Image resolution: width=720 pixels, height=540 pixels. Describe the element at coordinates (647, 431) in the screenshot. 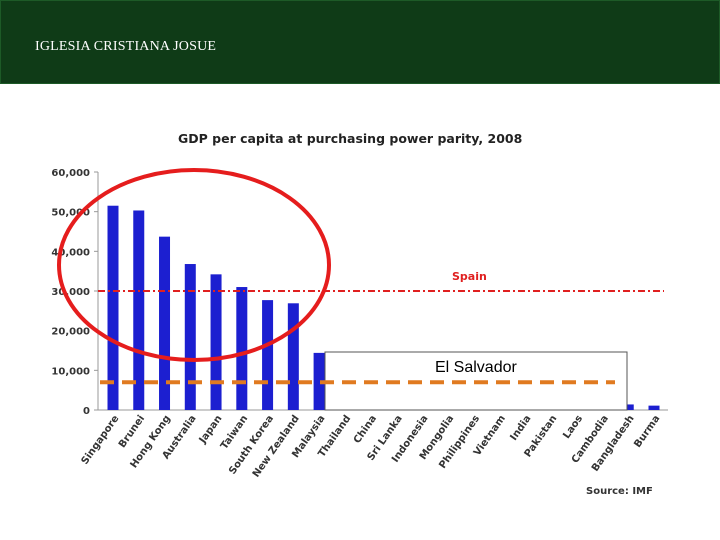

I see `x-tick-label: Burma` at that location.